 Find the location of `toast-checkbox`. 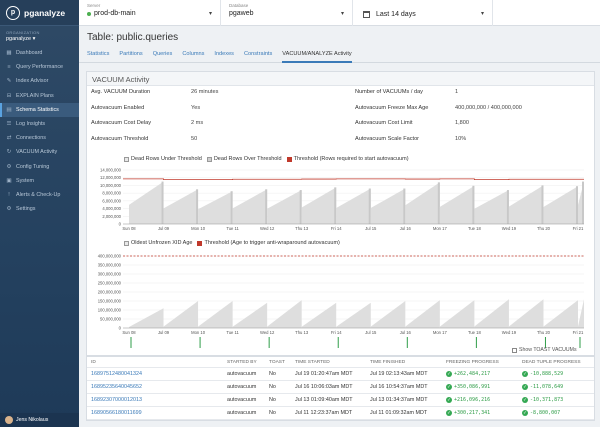

toast-checkbox is located at coordinates (514, 350).